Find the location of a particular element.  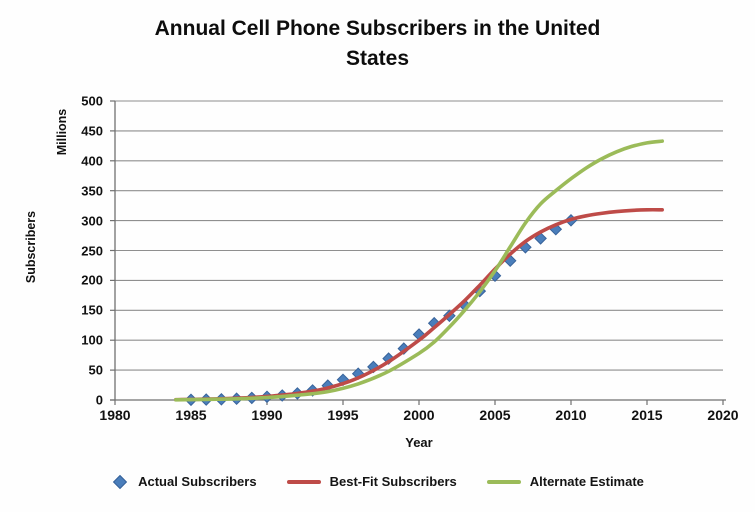

x-tick-label-1990: 1990 is located at coordinates (267, 415).